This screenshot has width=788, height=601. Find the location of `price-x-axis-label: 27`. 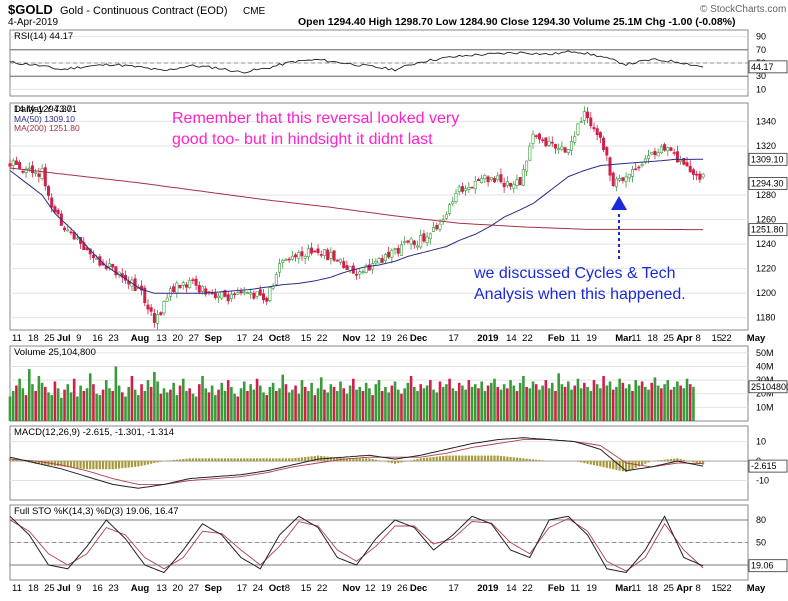

price-x-axis-label: 27 is located at coordinates (193, 338).